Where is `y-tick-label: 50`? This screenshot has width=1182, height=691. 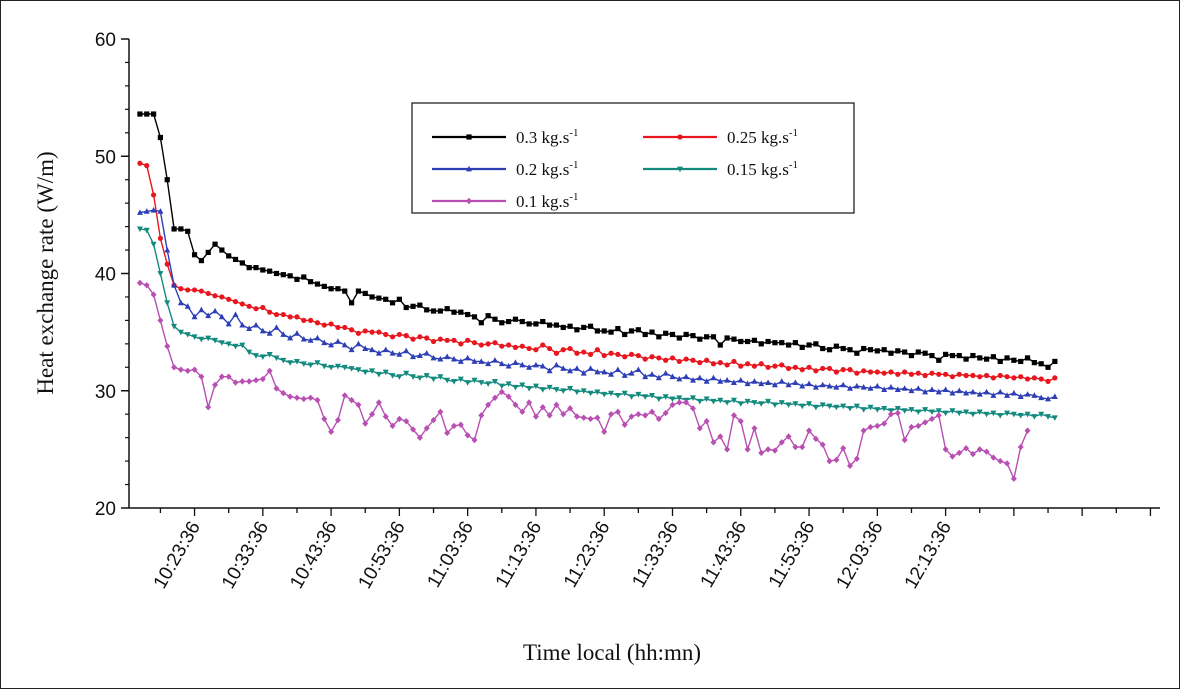 y-tick-label: 50 is located at coordinates (105, 157).